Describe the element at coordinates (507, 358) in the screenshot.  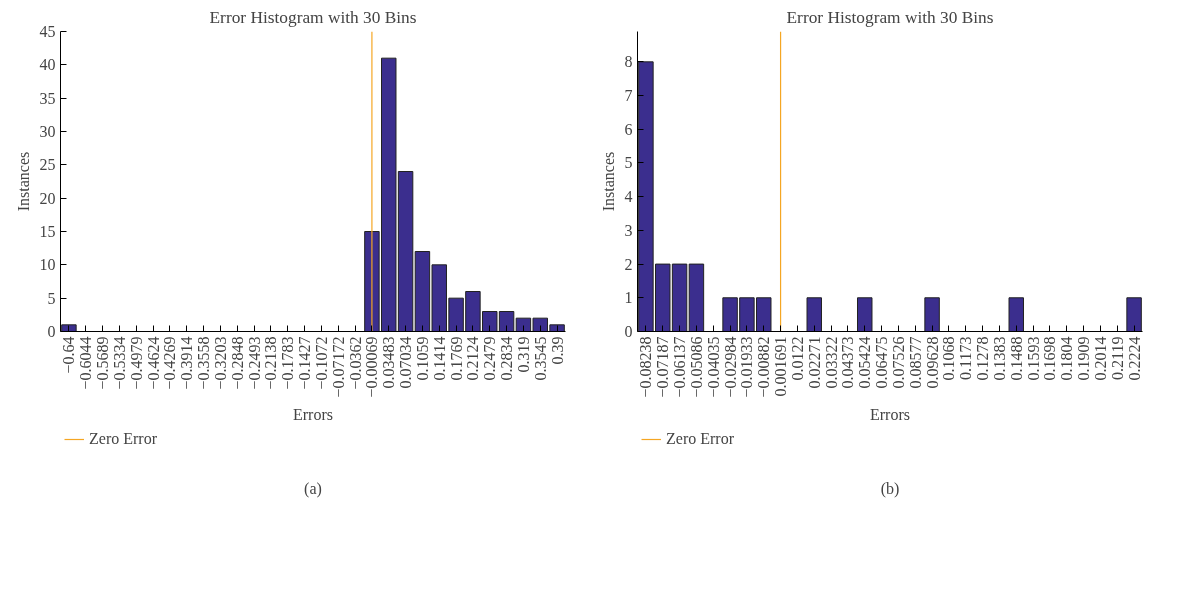
I see `x-tick-label: 0.2834` at that location.